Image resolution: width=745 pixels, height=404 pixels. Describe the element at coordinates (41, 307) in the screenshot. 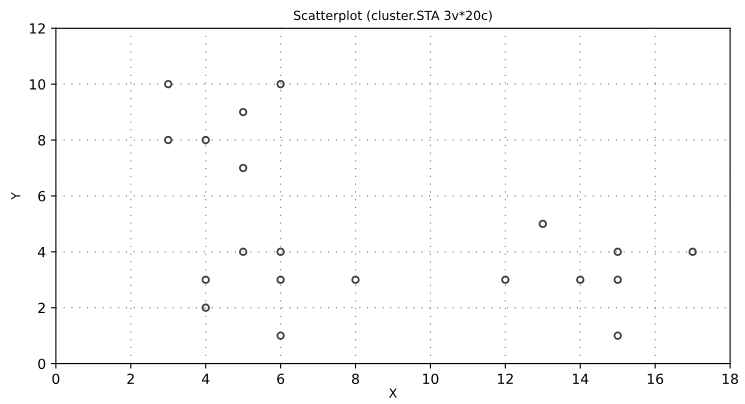

I see `y-tick-label: 2` at that location.